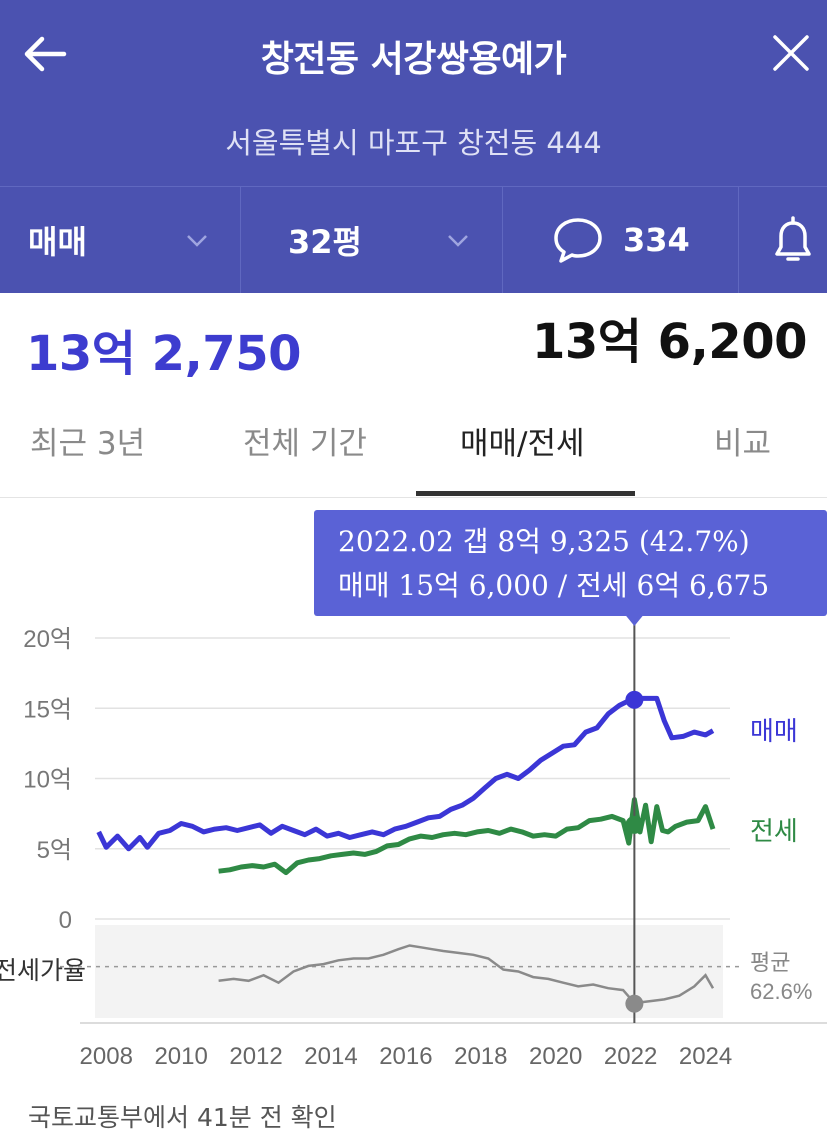  I want to click on highlight-jeonse-point, so click(634, 824).